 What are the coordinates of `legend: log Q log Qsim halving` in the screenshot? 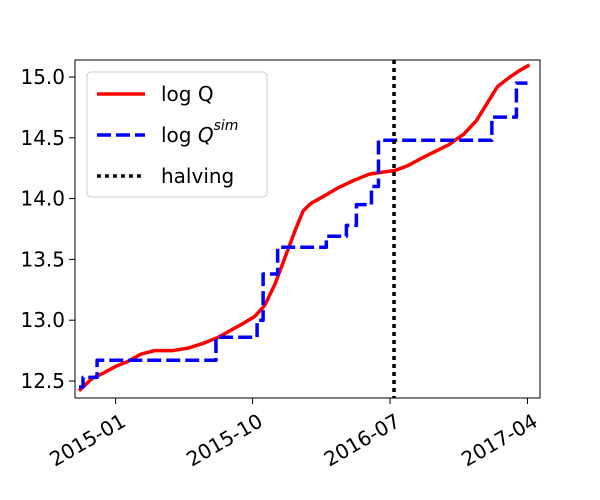 It's located at (177, 134).